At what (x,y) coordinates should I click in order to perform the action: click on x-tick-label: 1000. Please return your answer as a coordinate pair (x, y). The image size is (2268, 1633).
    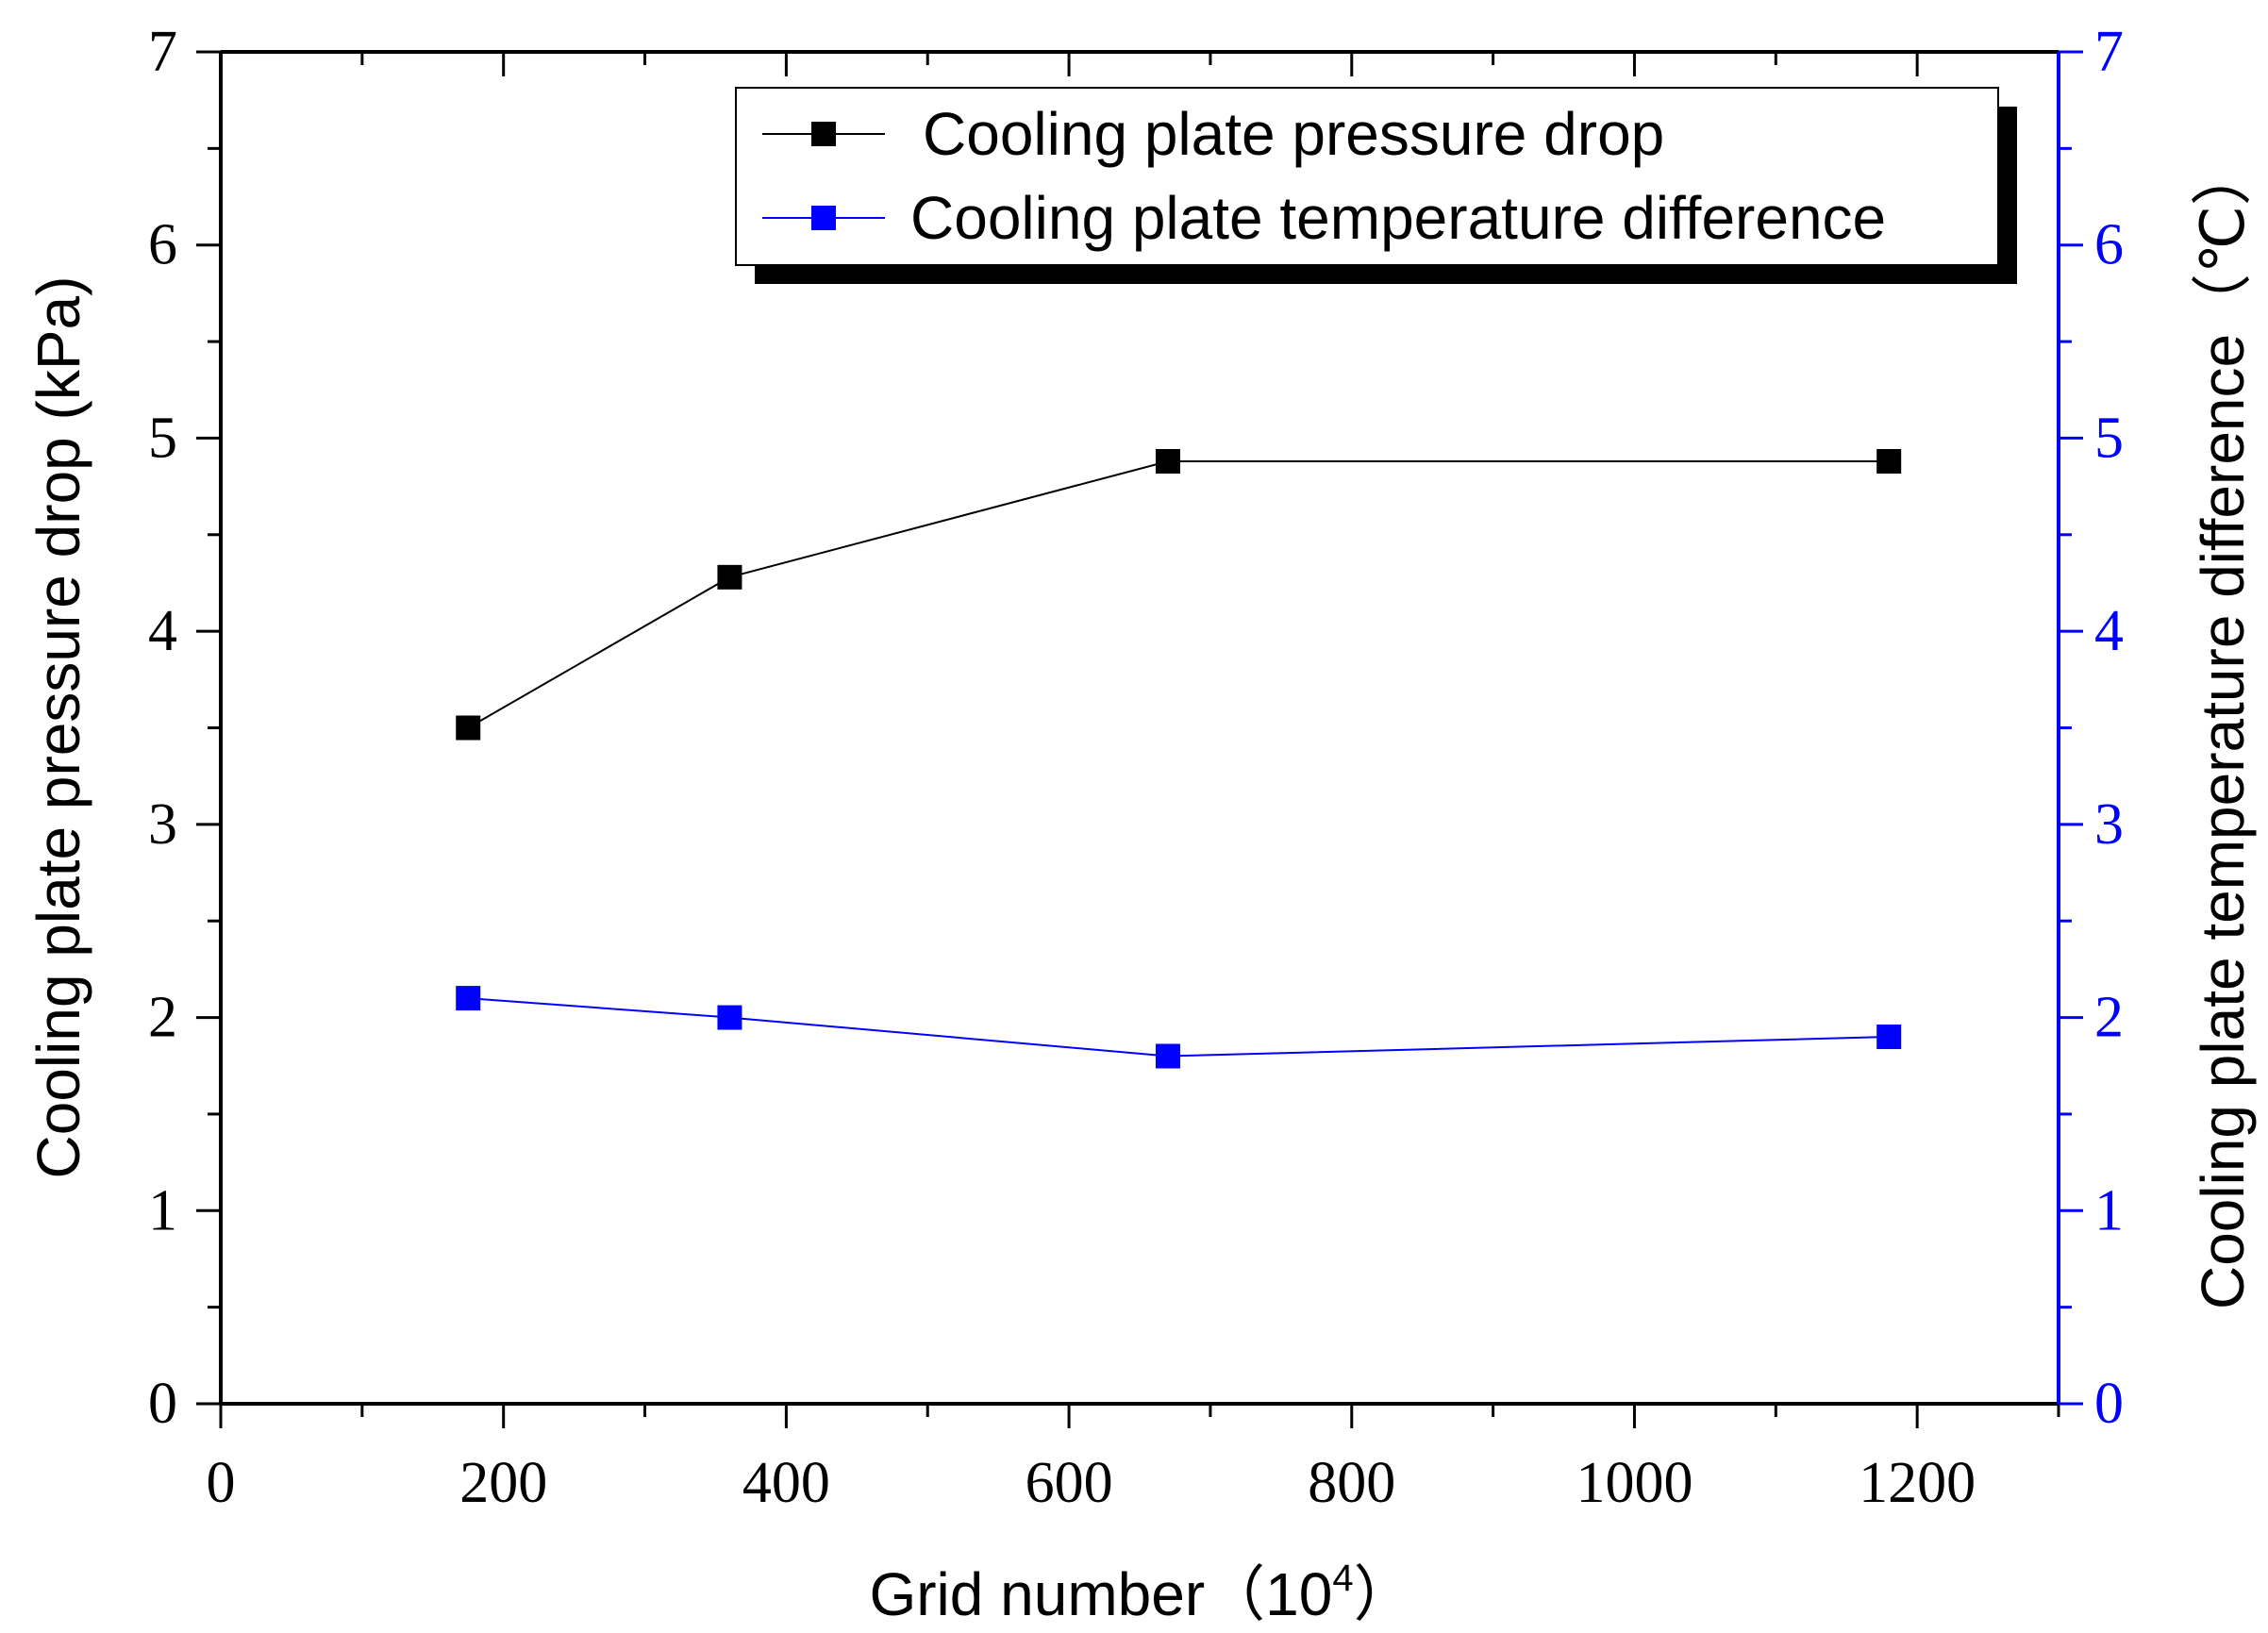
    Looking at the image, I should click on (1635, 1483).